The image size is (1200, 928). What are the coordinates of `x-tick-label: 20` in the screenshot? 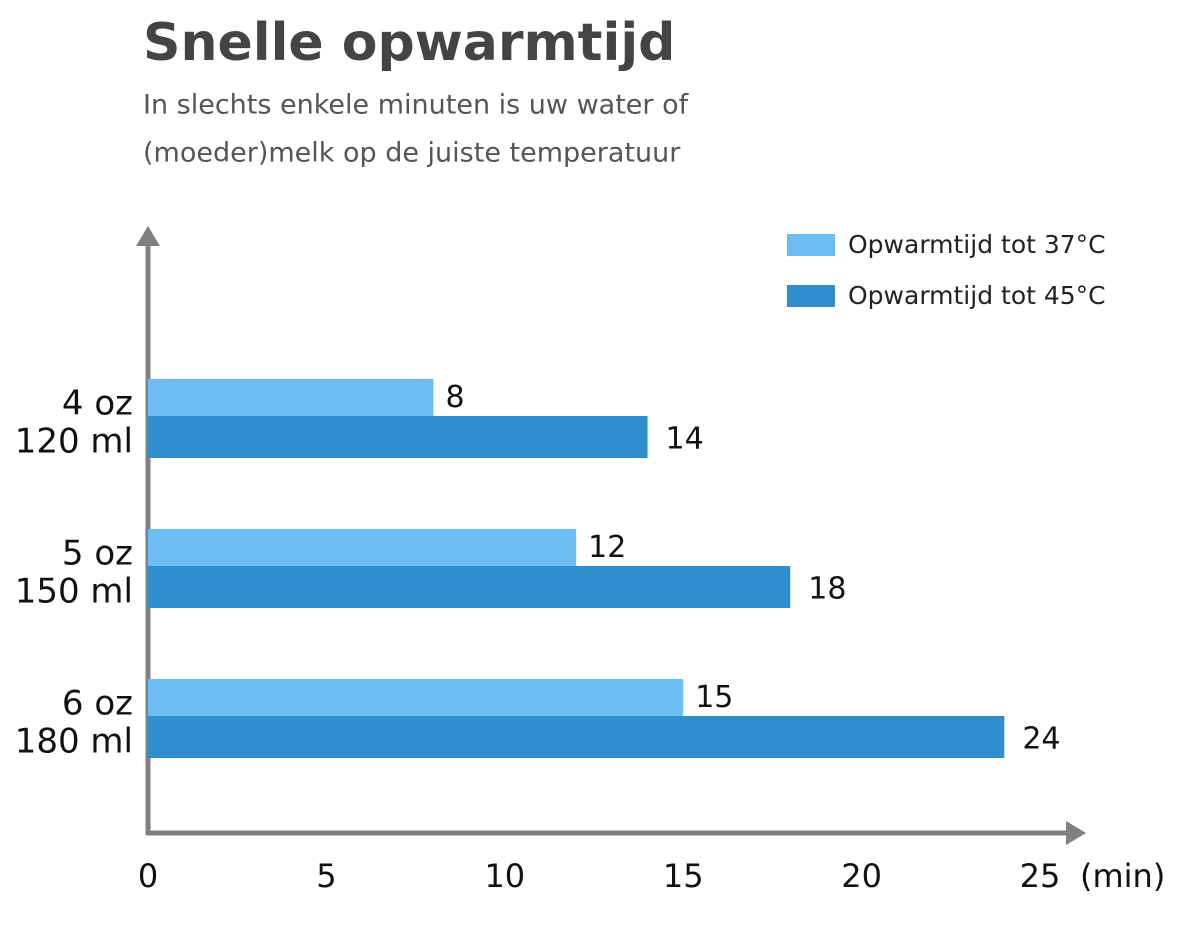 It's located at (861, 876).